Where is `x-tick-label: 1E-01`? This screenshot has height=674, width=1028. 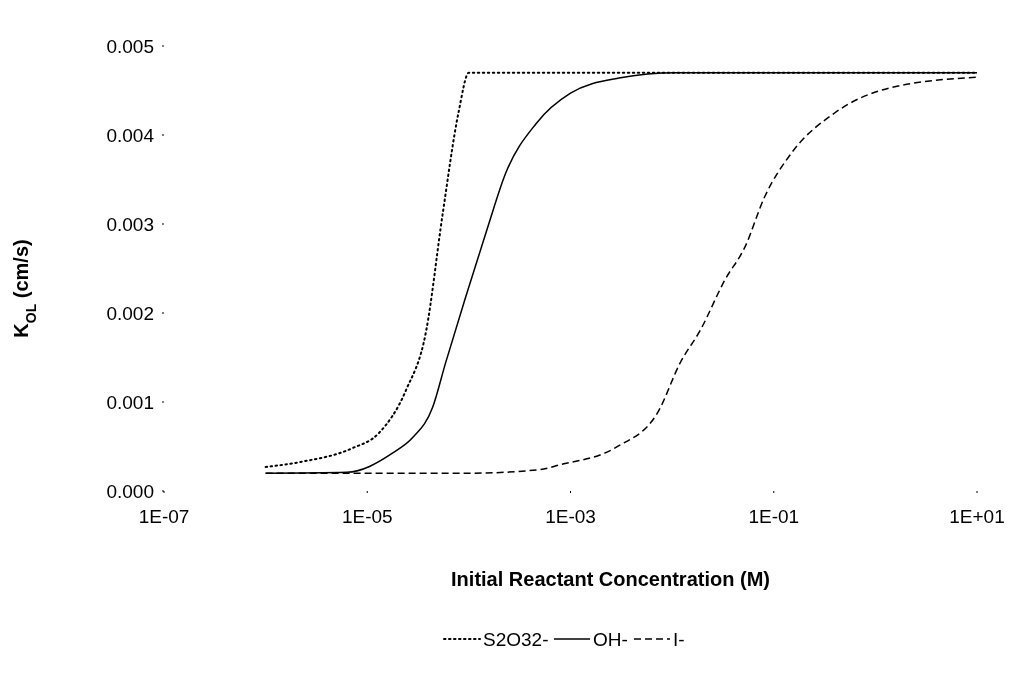 x-tick-label: 1E-01 is located at coordinates (774, 516).